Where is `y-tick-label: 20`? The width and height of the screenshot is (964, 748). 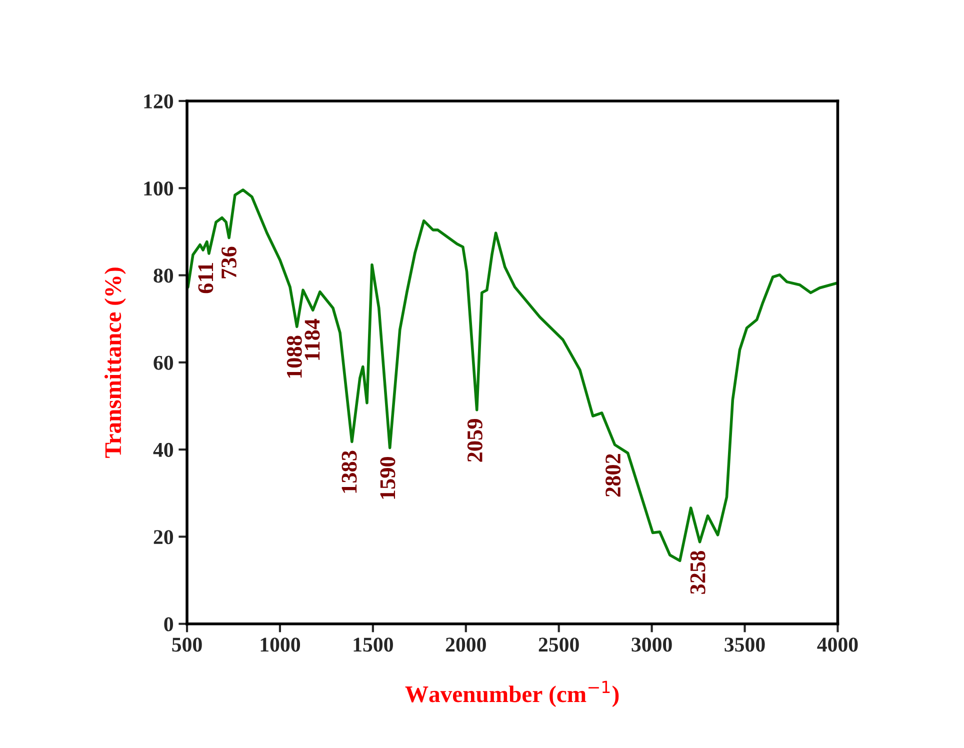 y-tick-label: 20 is located at coordinates (164, 537).